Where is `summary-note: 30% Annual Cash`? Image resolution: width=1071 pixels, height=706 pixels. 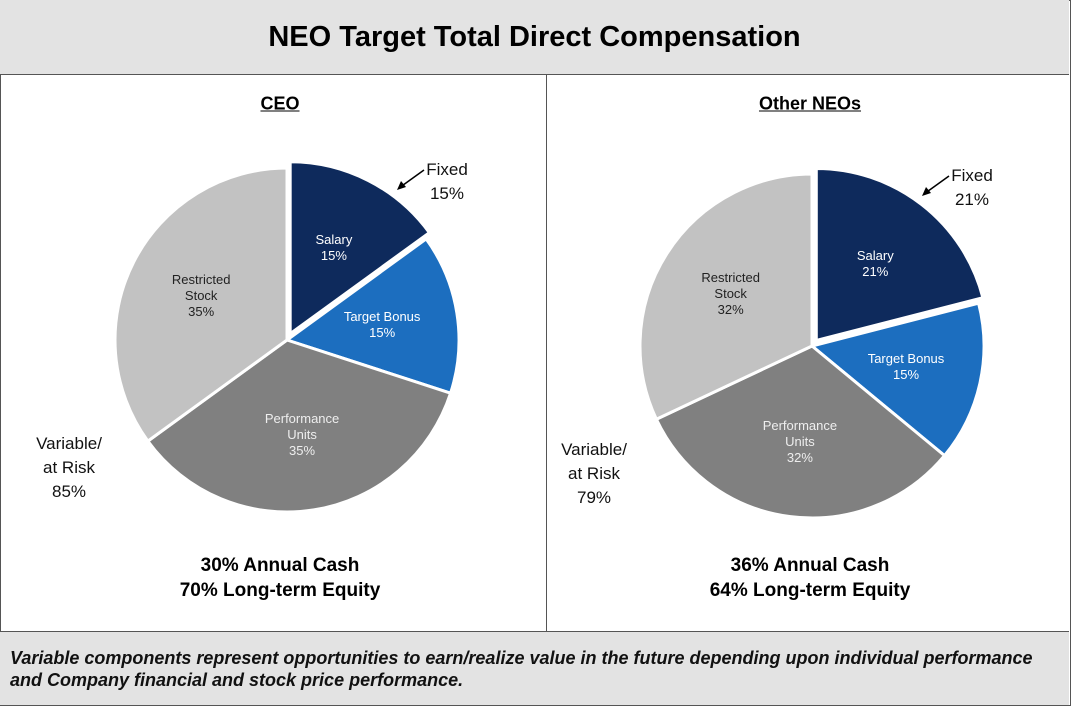
summary-note: 30% Annual Cash is located at coordinates (280, 565).